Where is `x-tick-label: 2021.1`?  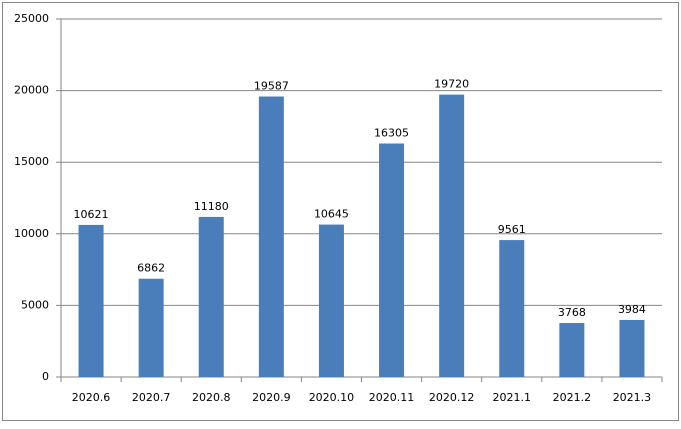 x-tick-label: 2021.1 is located at coordinates (512, 397).